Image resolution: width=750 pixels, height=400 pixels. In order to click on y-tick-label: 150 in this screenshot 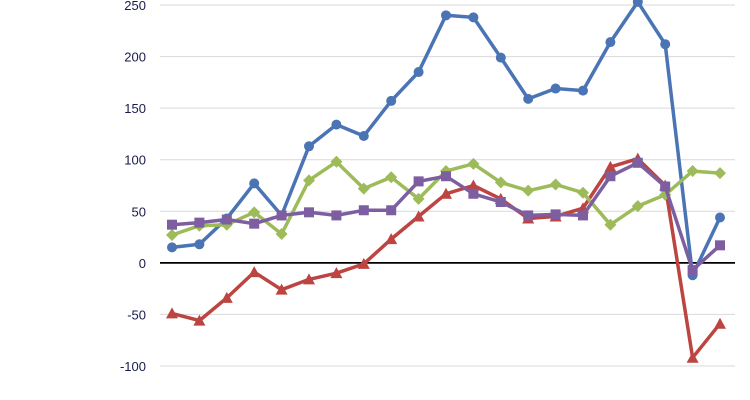, I will do `click(135, 108)`.